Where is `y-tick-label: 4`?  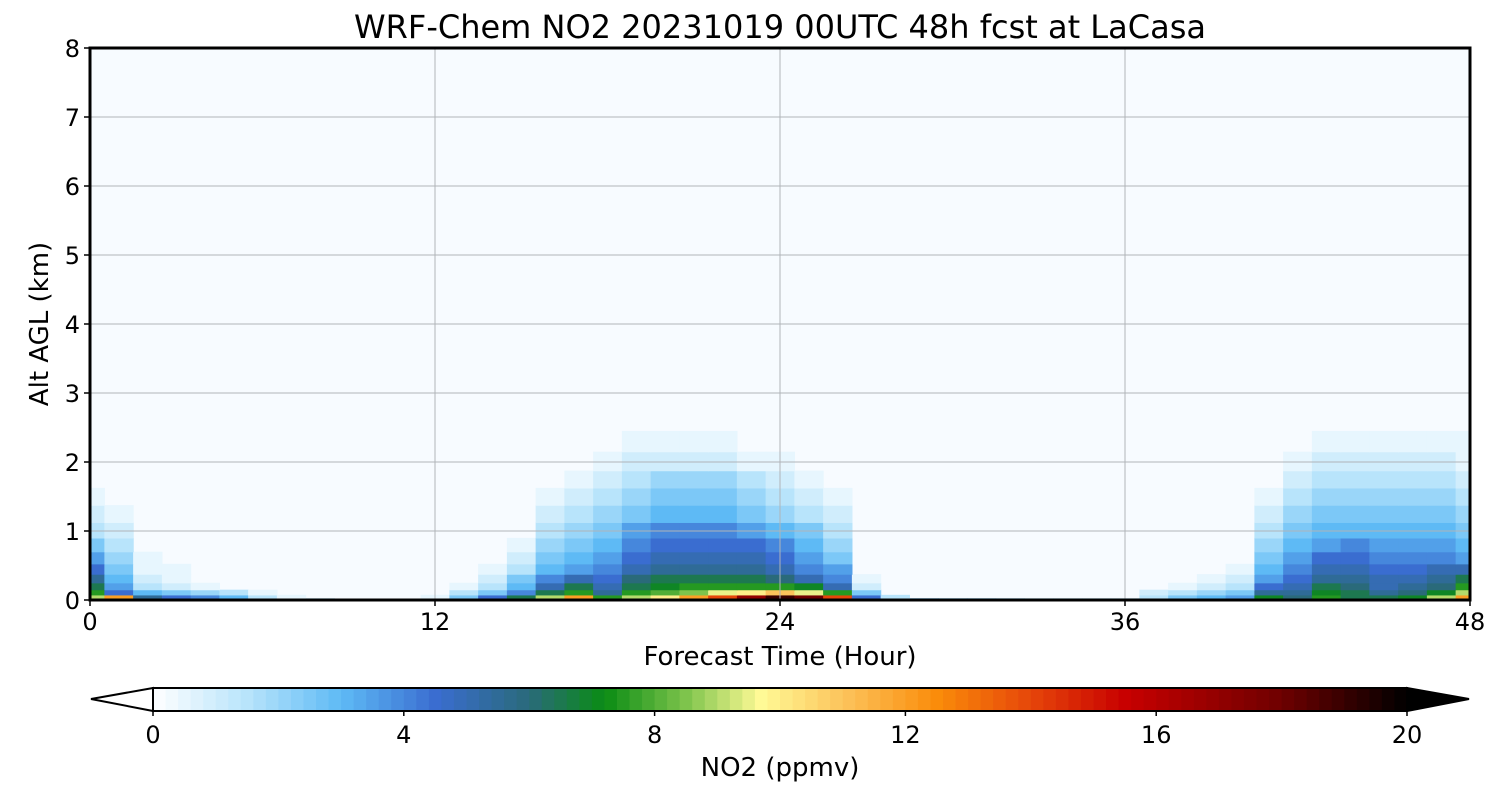 y-tick-label: 4 is located at coordinates (72, 325).